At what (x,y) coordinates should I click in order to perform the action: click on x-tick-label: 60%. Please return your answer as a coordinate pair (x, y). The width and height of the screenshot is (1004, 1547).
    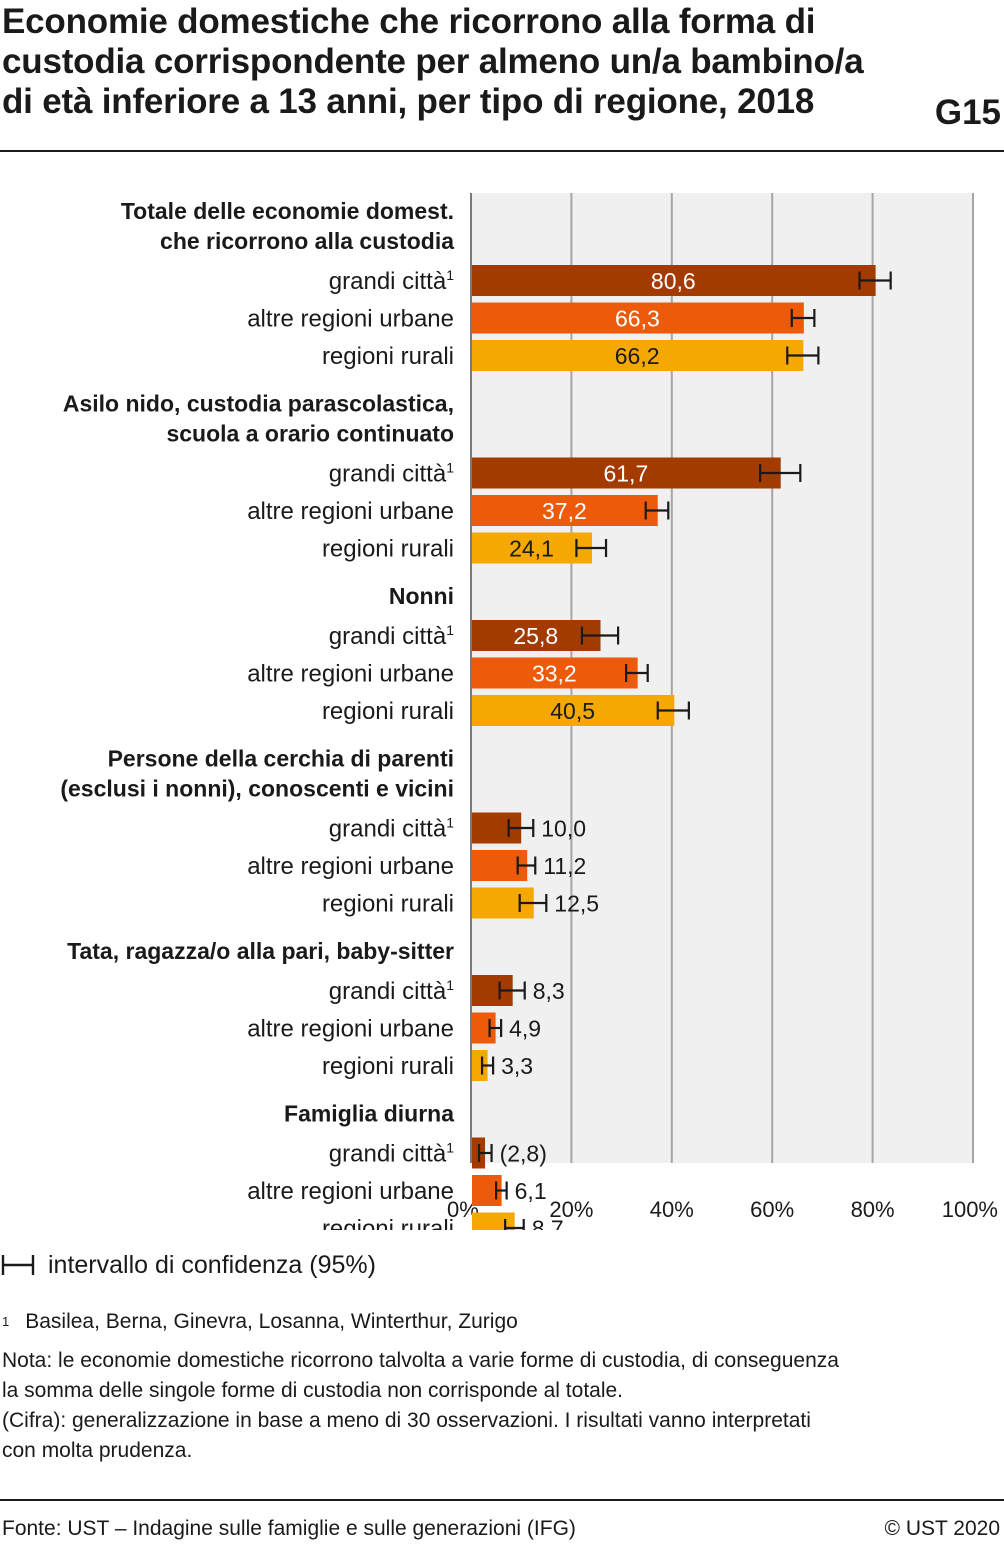
    Looking at the image, I should click on (772, 1209).